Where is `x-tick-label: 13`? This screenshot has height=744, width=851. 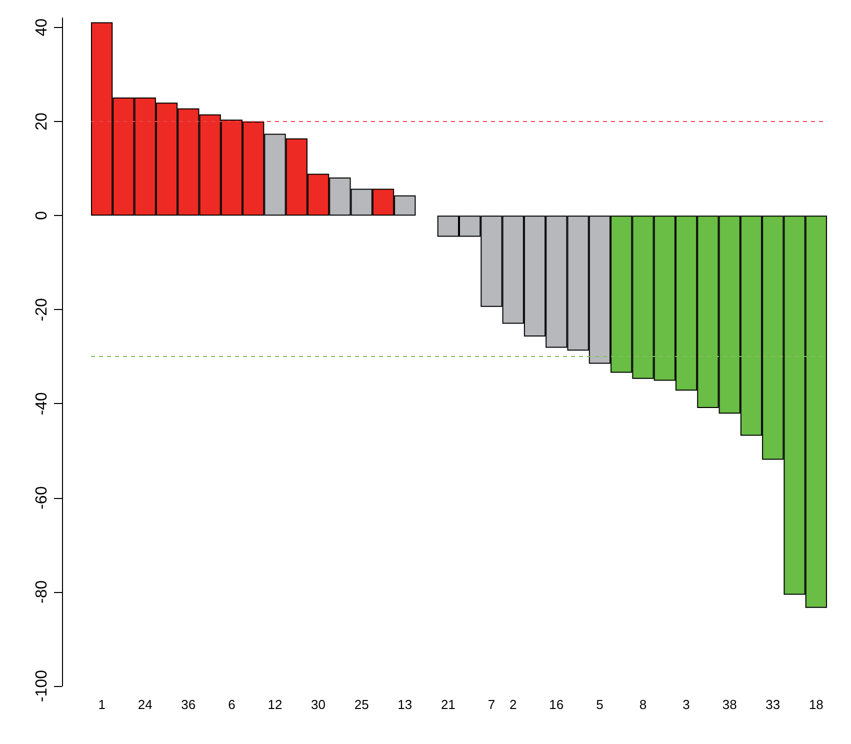
x-tick-label: 13 is located at coordinates (405, 704).